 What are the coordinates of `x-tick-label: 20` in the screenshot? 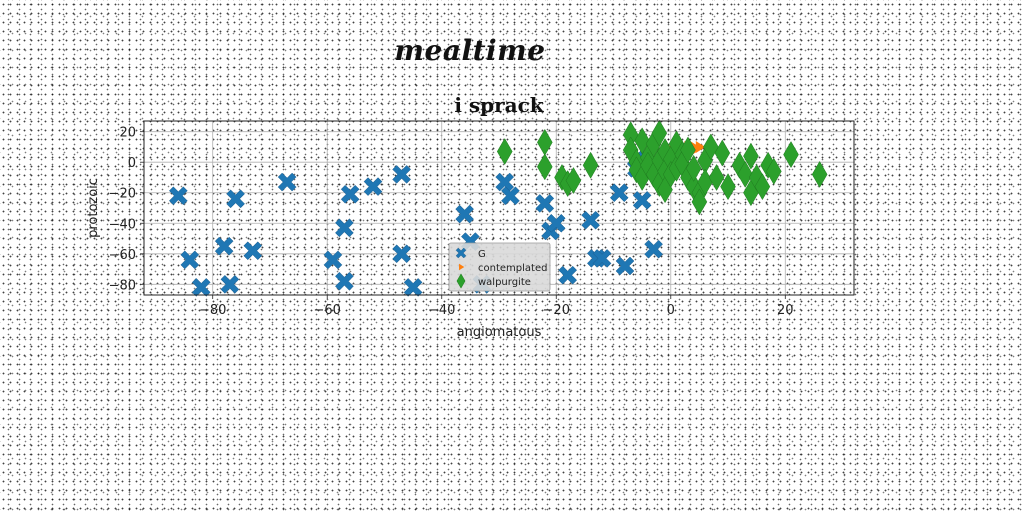 It's located at (785, 310).